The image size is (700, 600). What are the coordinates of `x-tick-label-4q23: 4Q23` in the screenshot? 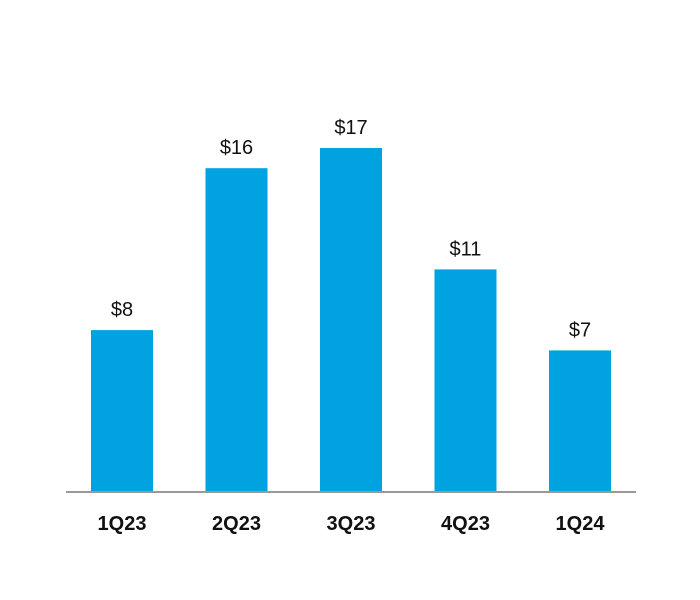 It's located at (465, 524).